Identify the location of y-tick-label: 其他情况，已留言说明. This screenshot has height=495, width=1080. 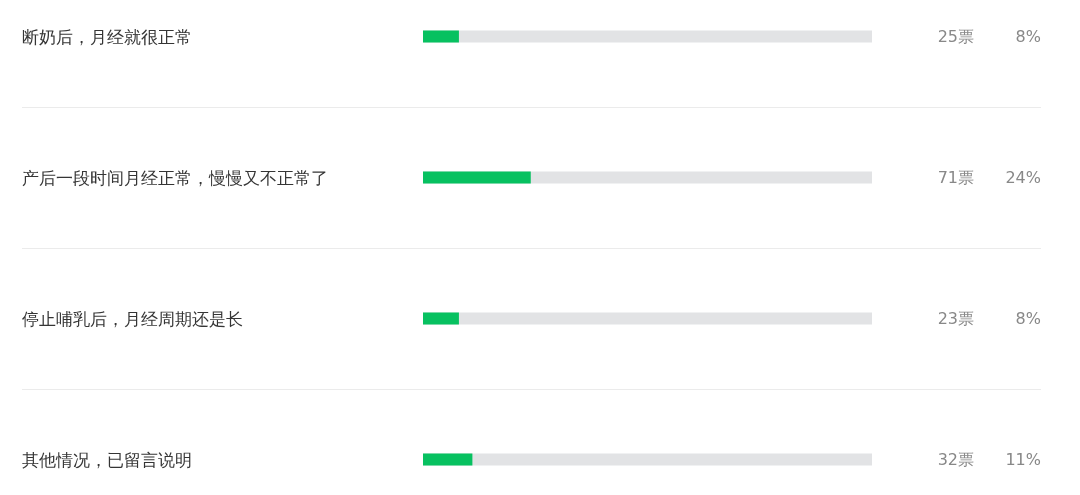
(107, 459).